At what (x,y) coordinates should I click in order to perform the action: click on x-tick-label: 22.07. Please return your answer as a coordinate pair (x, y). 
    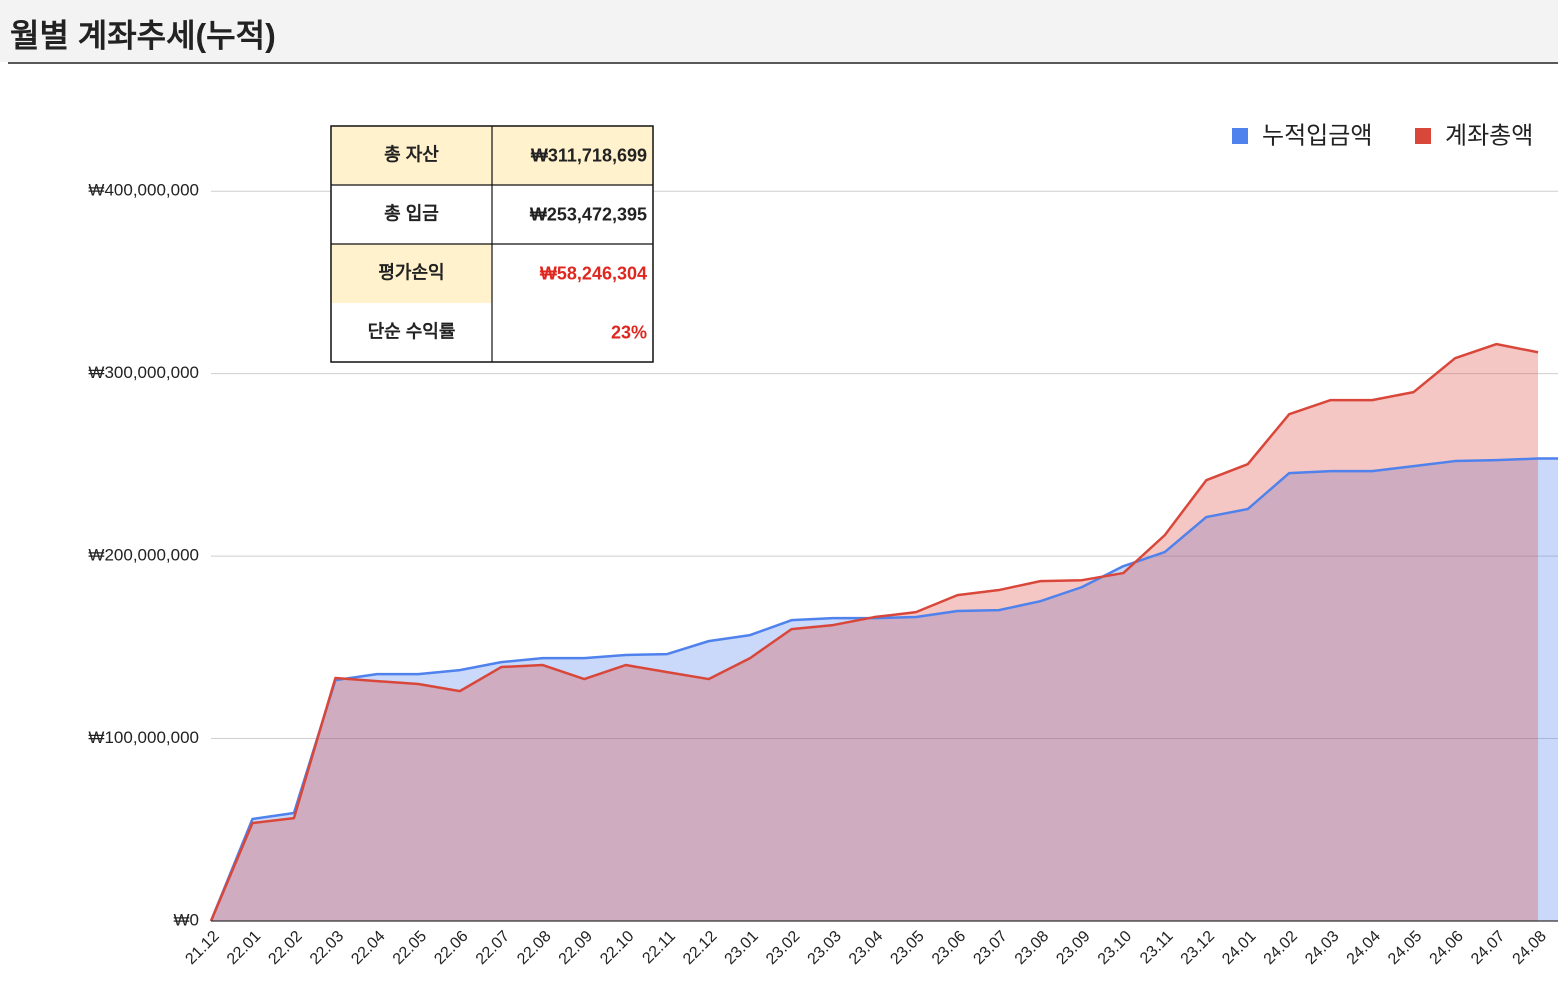
    Looking at the image, I should click on (493, 948).